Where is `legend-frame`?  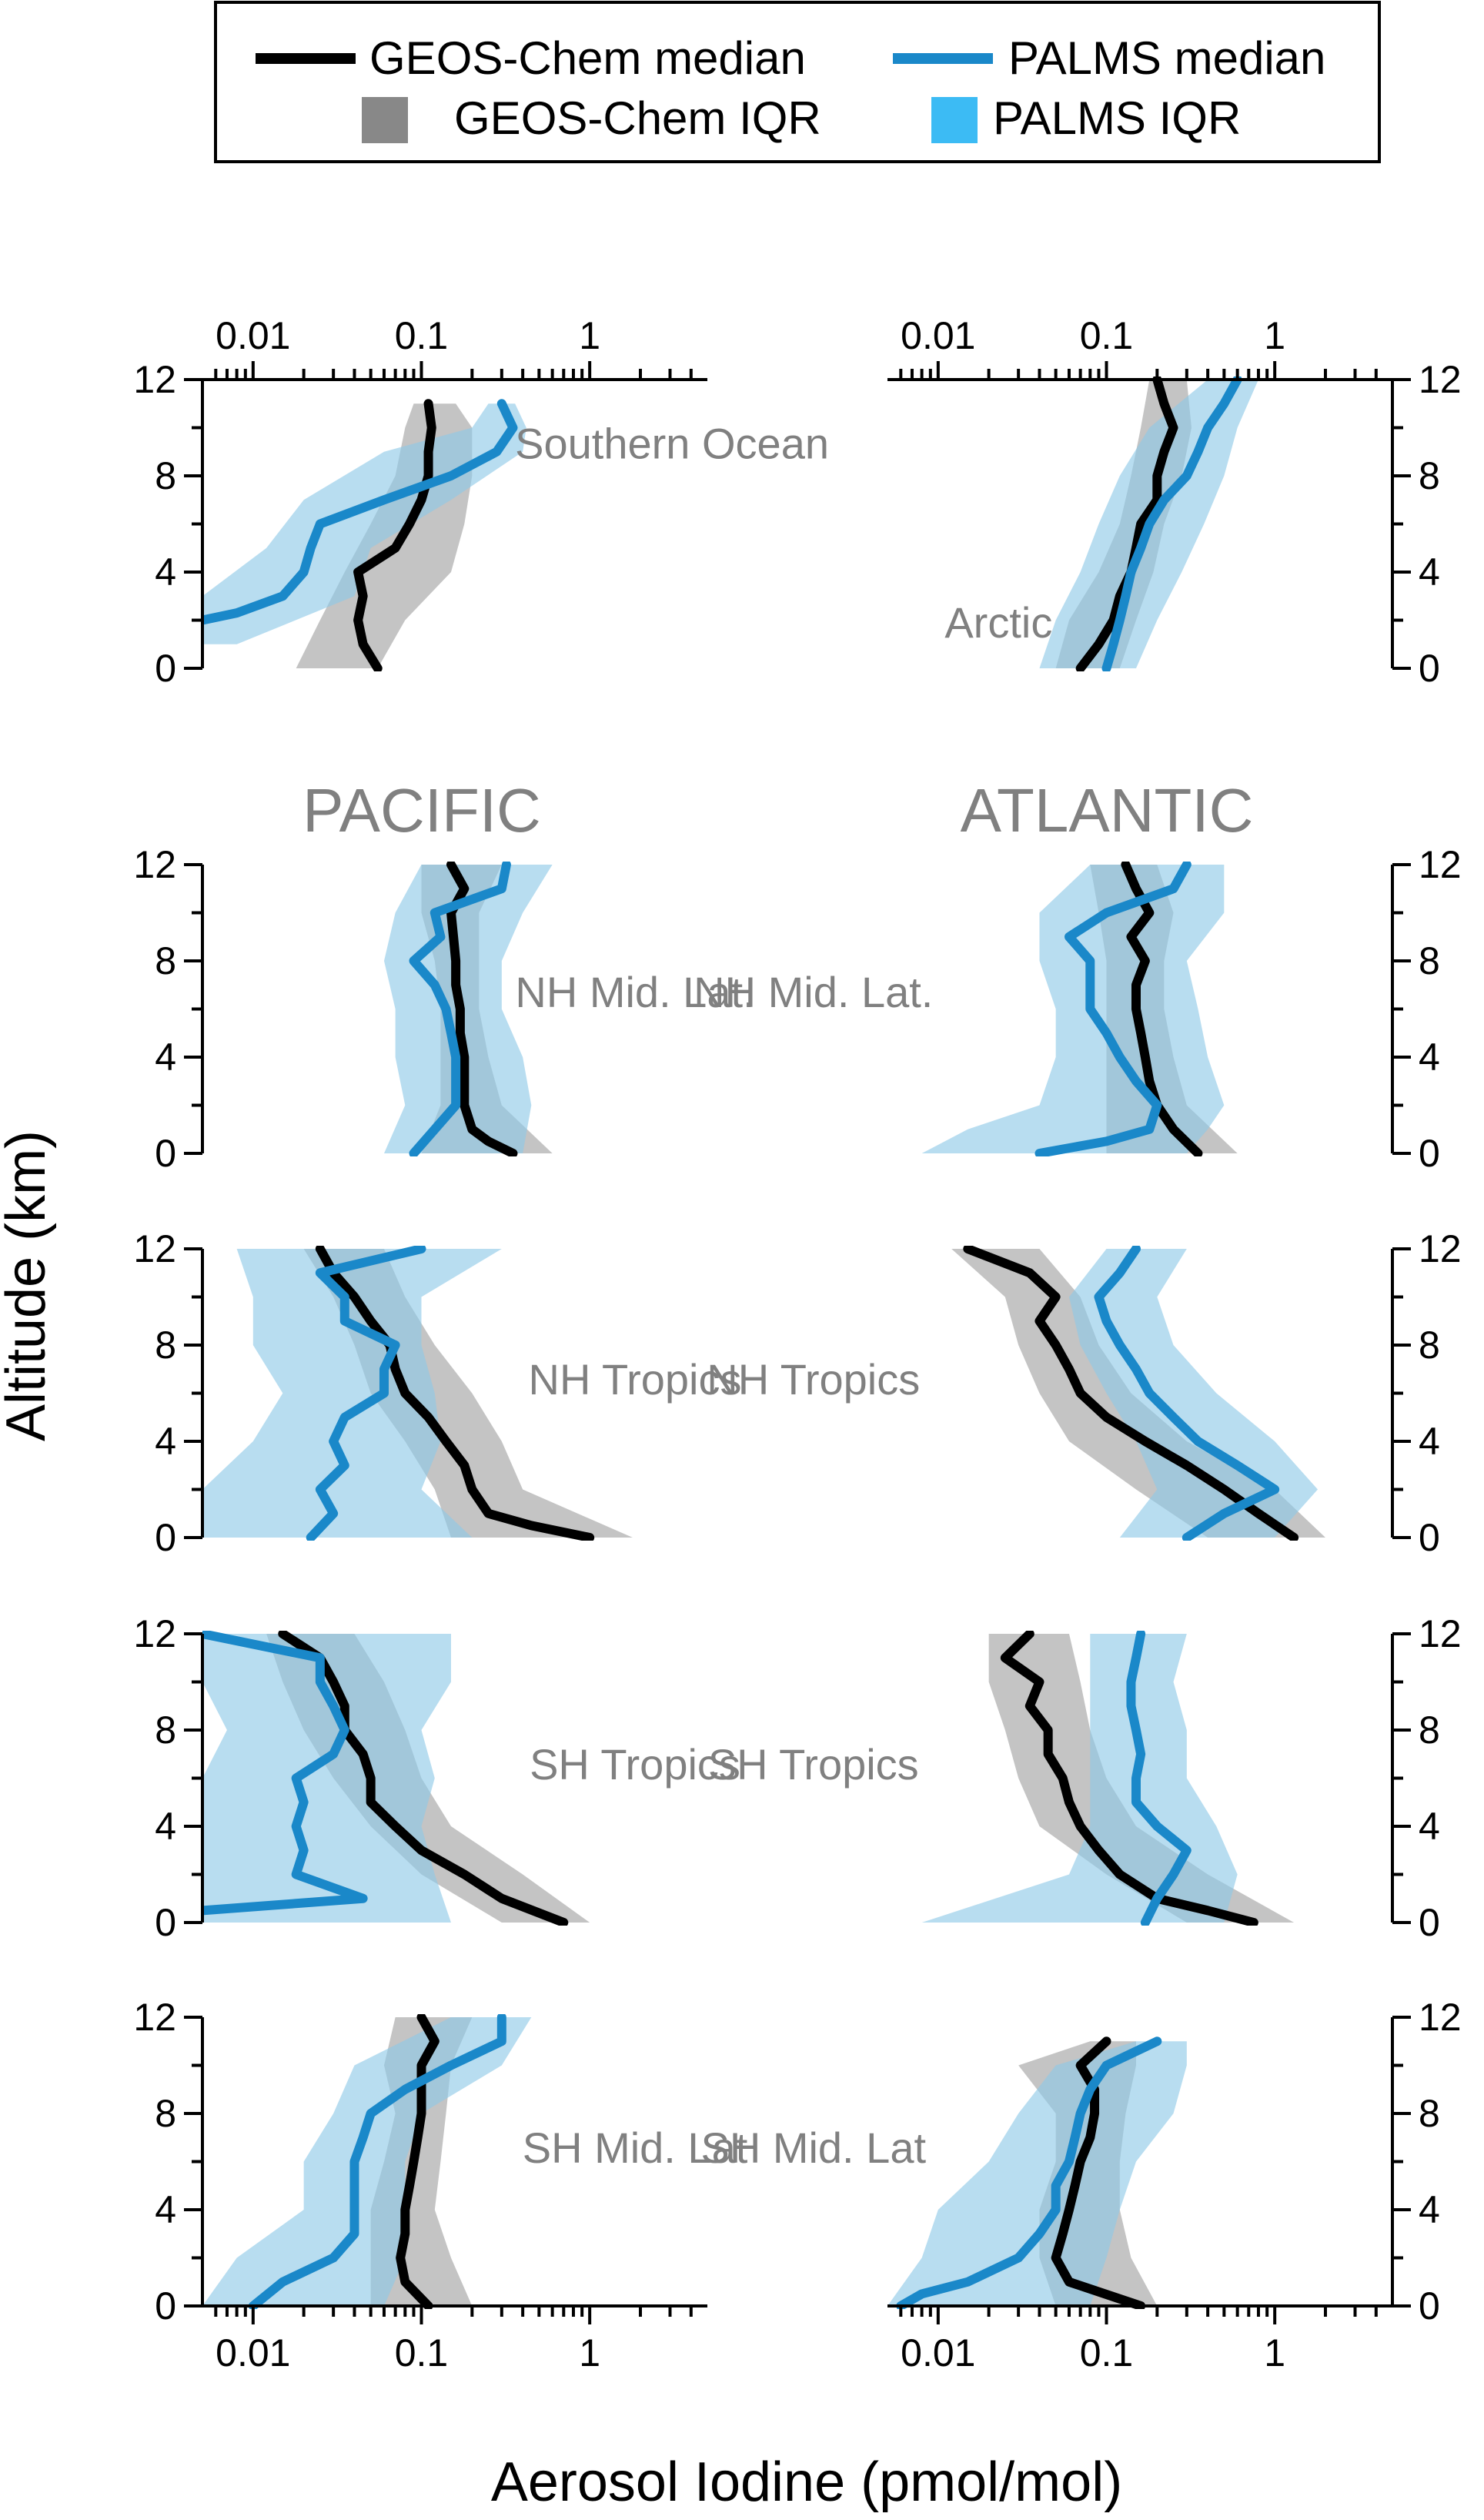
legend-frame is located at coordinates (797, 82).